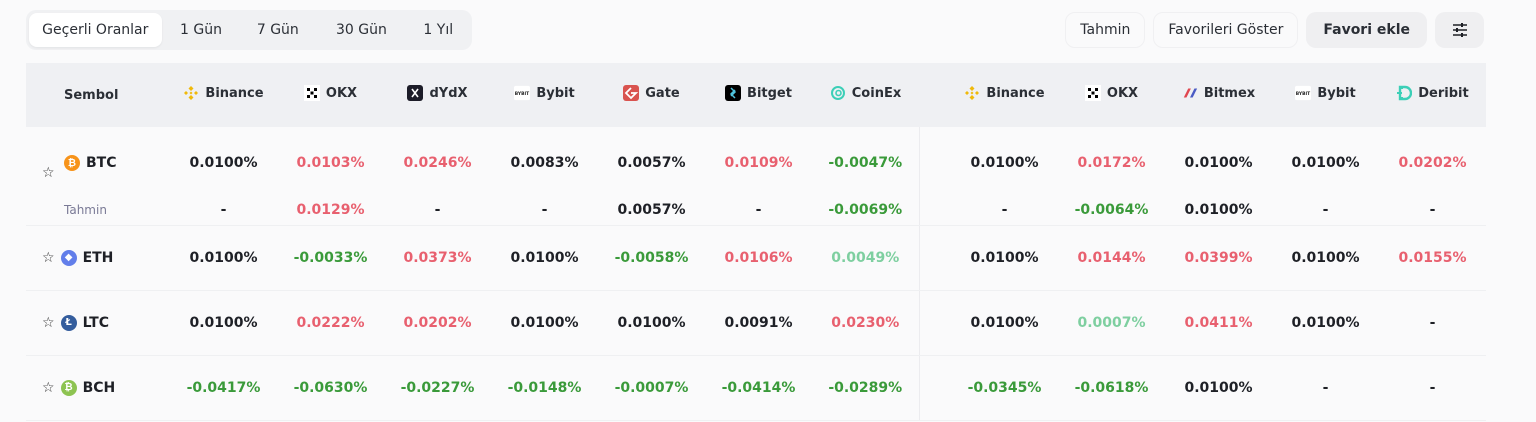 The height and width of the screenshot is (422, 1536). What do you see at coordinates (277, 30) in the screenshot?
I see `tab-7-gün: 7 Gün` at bounding box center [277, 30].